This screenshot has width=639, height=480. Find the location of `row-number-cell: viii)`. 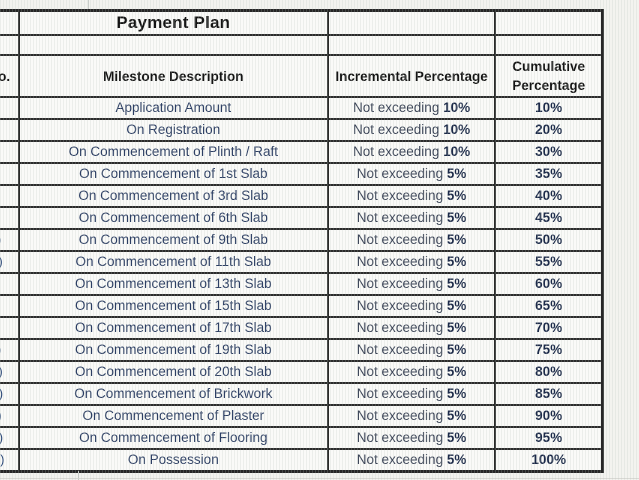

row-number-cell: viii) is located at coordinates (10, 262).